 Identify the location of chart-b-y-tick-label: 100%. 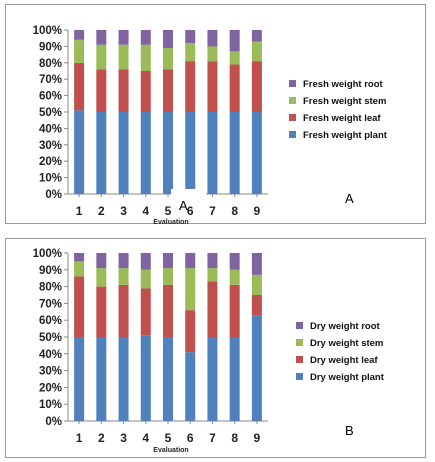
(47, 254).